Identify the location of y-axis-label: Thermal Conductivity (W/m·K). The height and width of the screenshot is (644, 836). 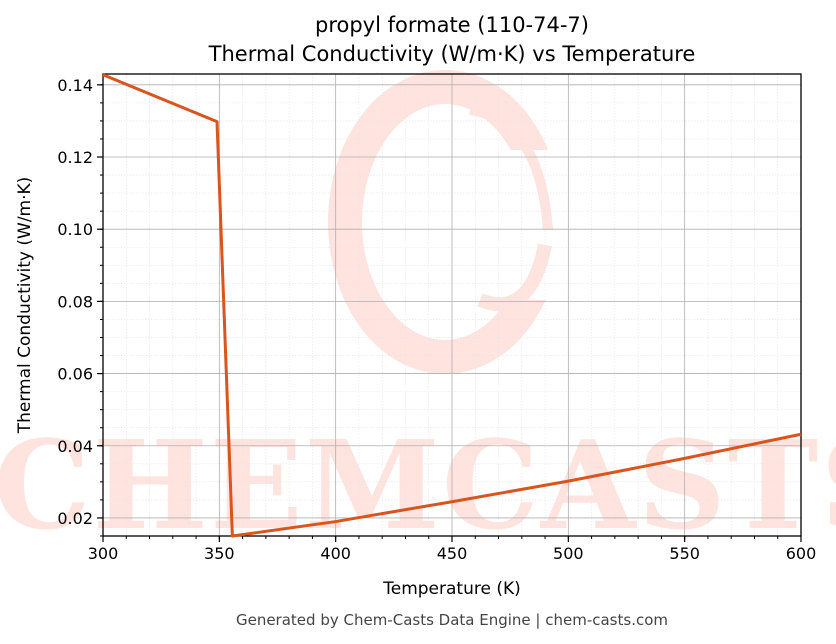
(25, 306).